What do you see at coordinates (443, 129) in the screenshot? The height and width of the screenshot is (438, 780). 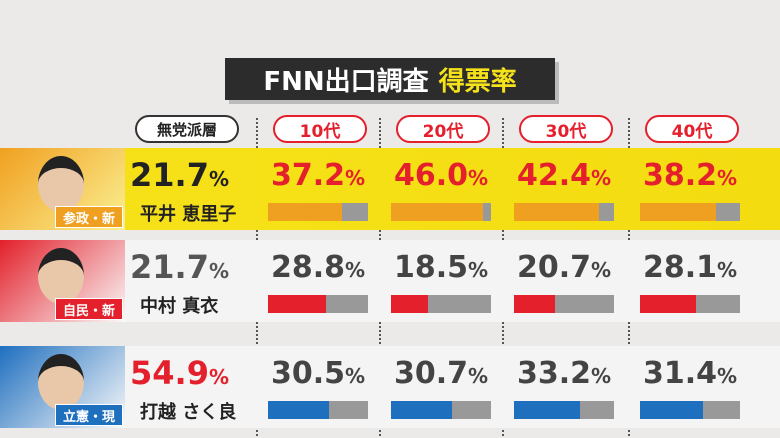 I see `column-label: 20代` at bounding box center [443, 129].